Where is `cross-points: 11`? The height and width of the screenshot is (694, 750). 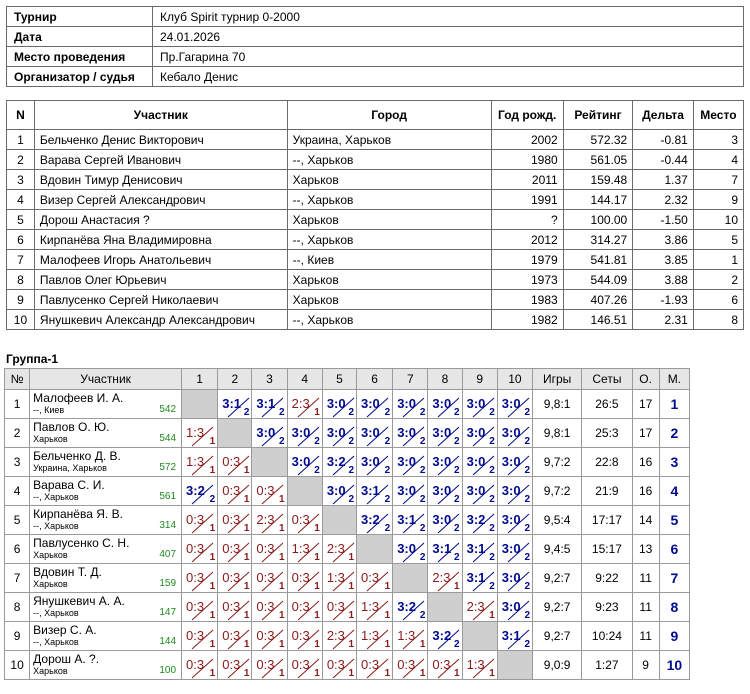 cross-points: 11 is located at coordinates (645, 636).